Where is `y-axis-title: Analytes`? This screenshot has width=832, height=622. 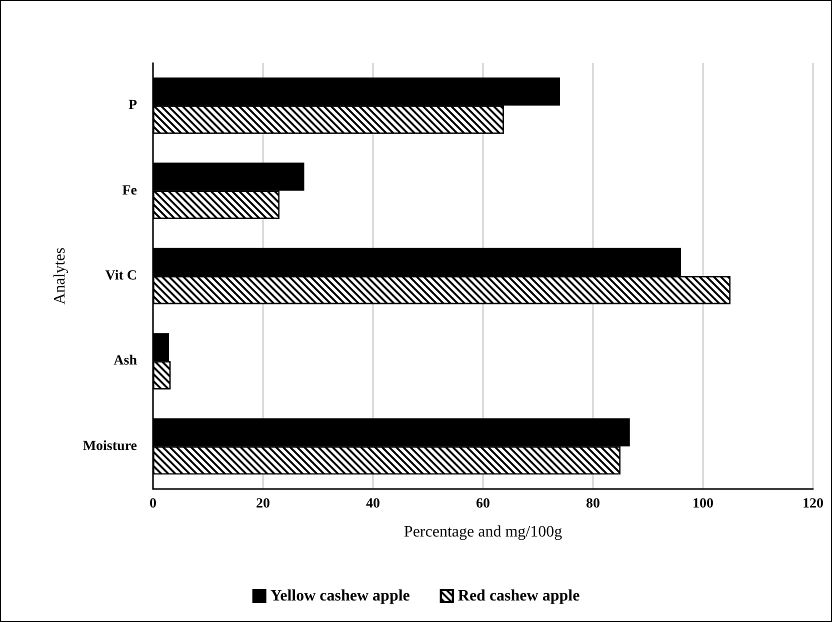
y-axis-title: Analytes is located at coordinates (60, 276).